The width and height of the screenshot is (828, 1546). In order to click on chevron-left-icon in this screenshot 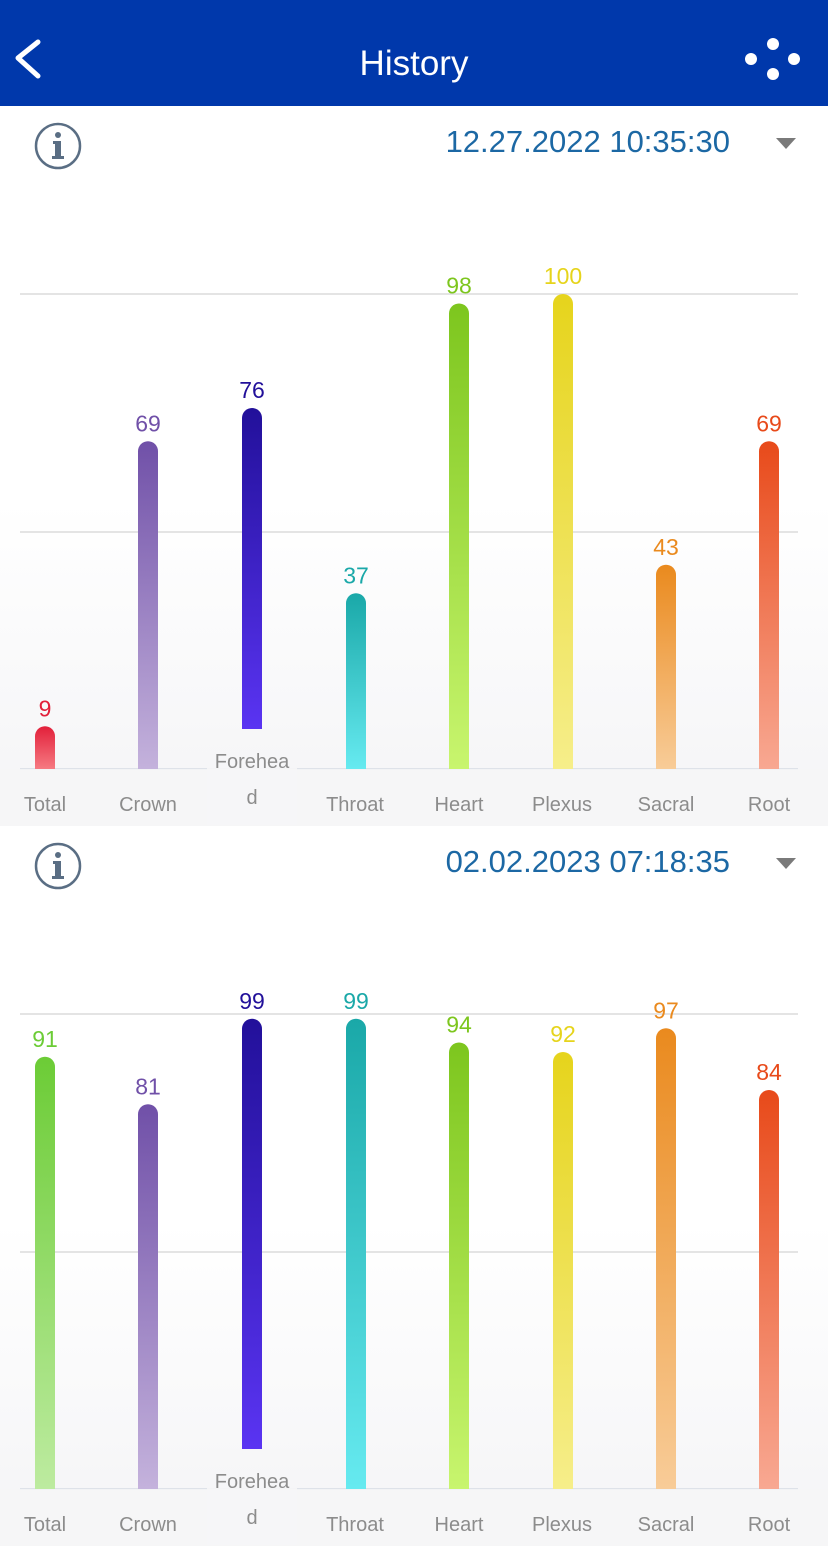, I will do `click(28, 59)`.